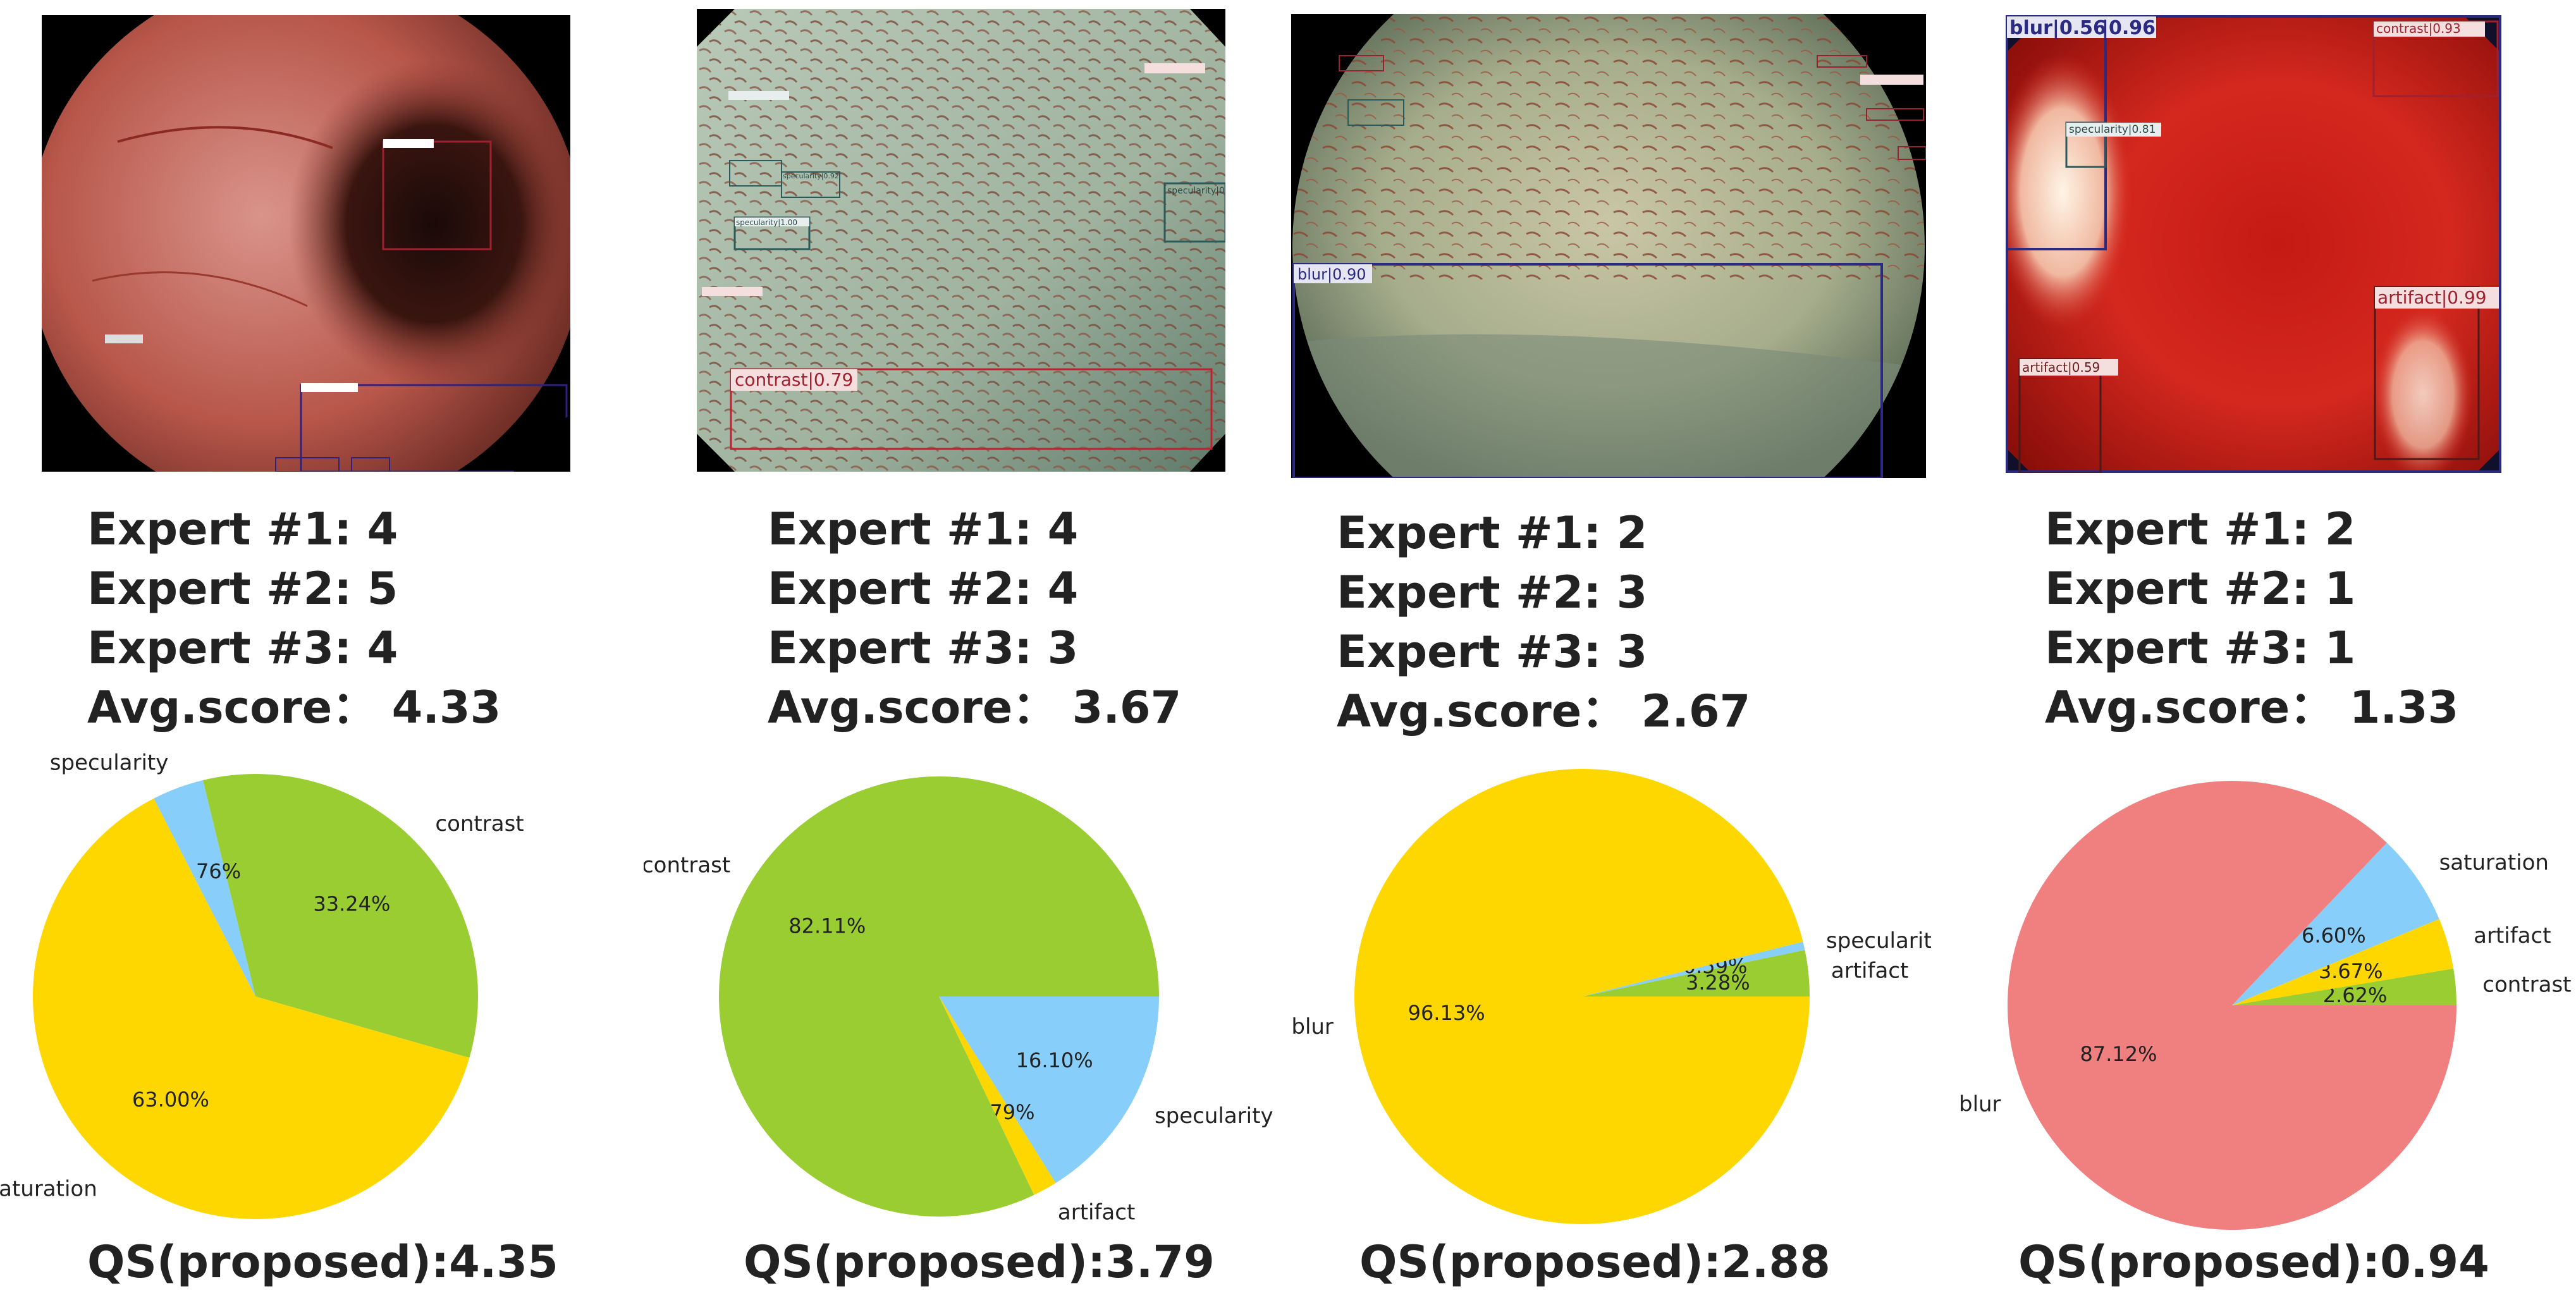 Image resolution: width=2576 pixels, height=1312 pixels. I want to click on endoscopy-image-3-drawing: blur|0.90, so click(1608, 246).